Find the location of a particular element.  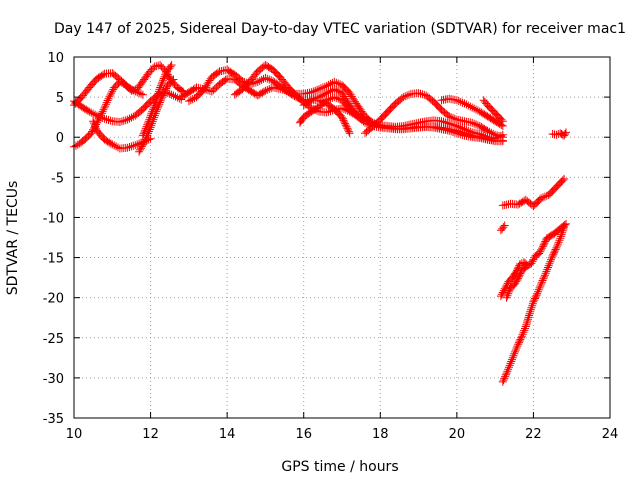

x-tick-label: 22 is located at coordinates (533, 434).